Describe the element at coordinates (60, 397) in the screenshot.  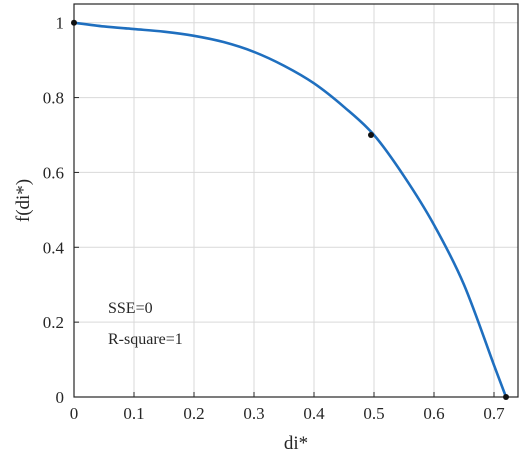
I see `y-tick-label: 0` at that location.